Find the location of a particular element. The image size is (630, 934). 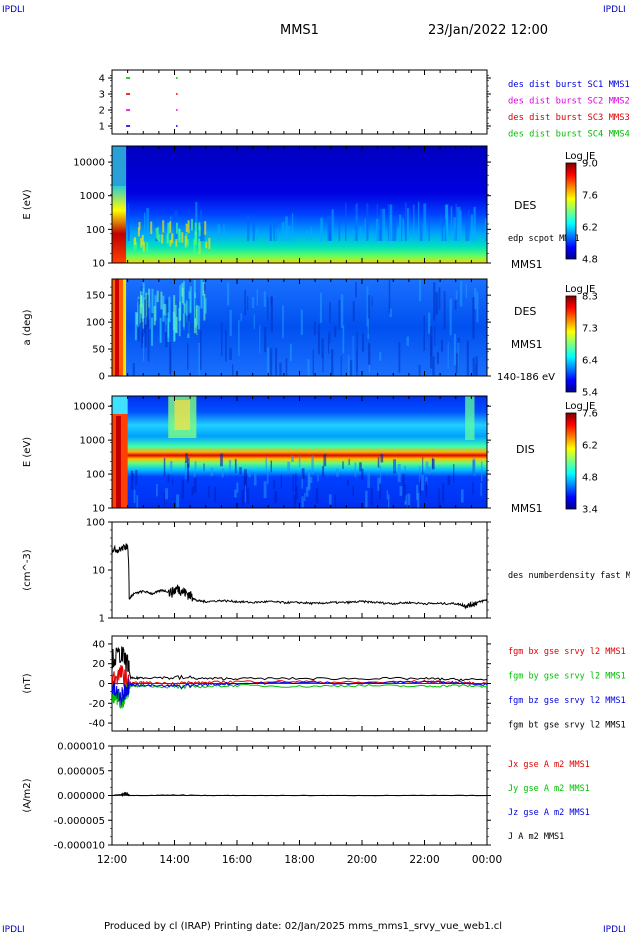

current-legend-entry: J A m2 MMS1 is located at coordinates (536, 837).